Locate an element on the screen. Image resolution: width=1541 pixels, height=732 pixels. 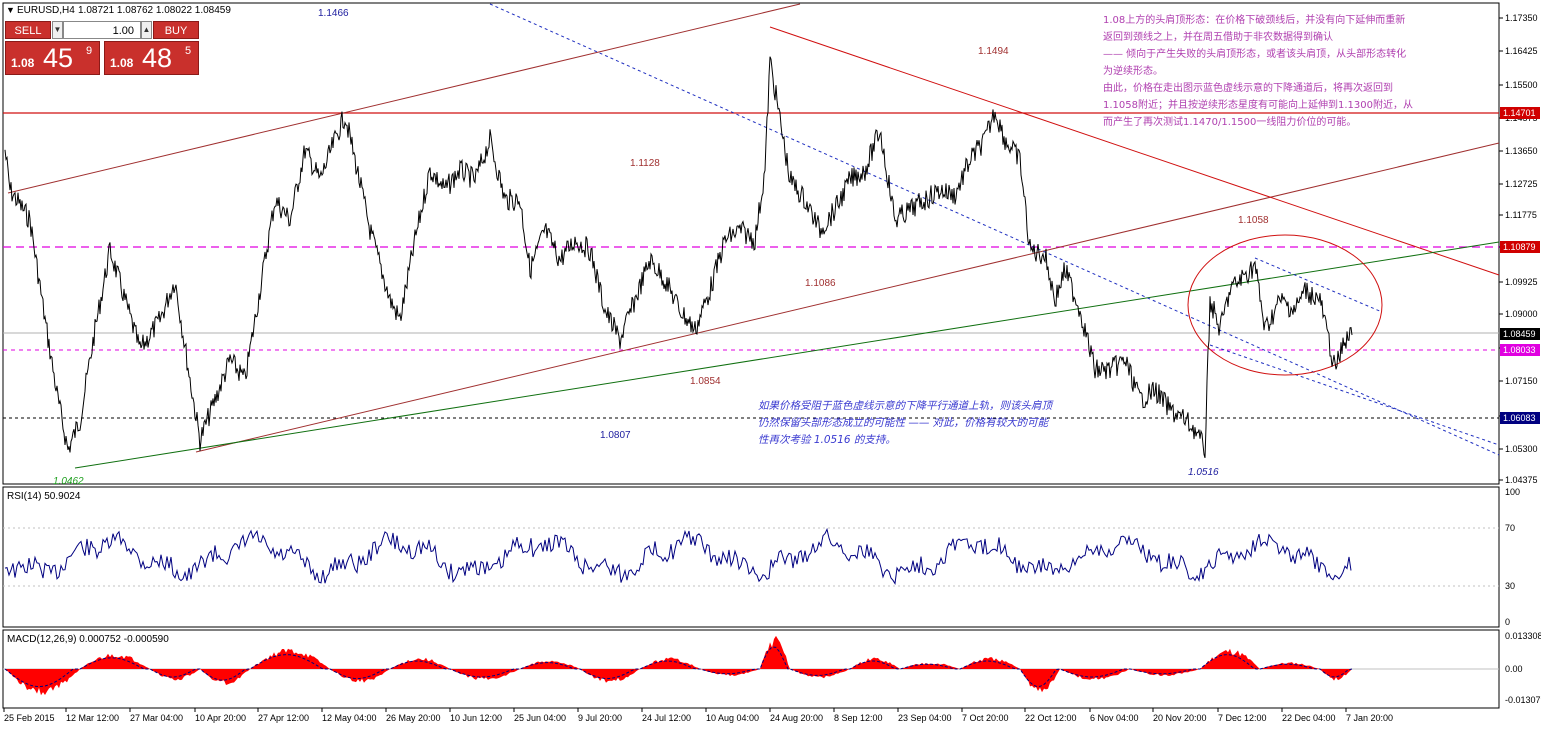
price-axis-label: 1.07150 is located at coordinates (1521, 381).